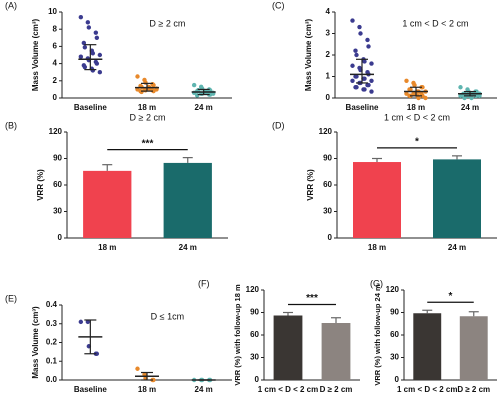 The width and height of the screenshot is (500, 398). Describe the element at coordinates (417, 117) in the screenshot. I see `panel-title: 1 cm < D < 2 cm` at that location.